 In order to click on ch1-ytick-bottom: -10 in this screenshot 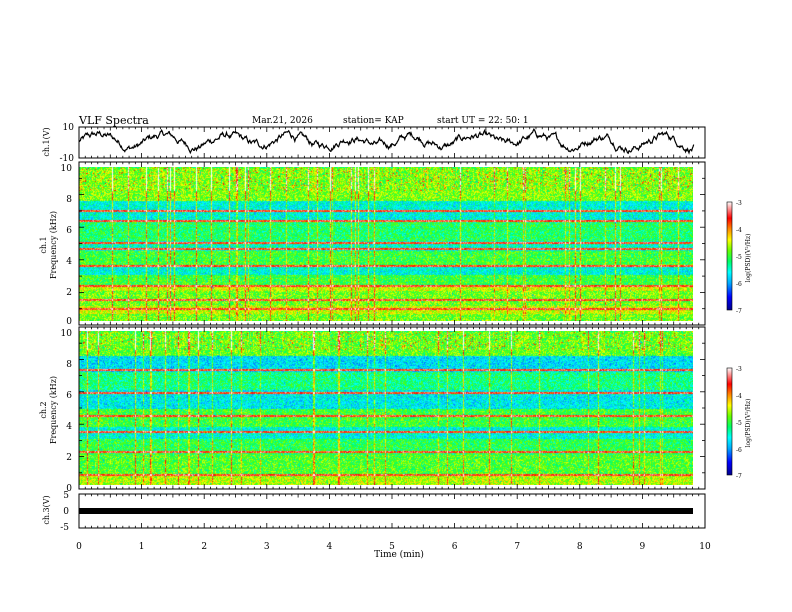, I will do `click(67, 159)`.